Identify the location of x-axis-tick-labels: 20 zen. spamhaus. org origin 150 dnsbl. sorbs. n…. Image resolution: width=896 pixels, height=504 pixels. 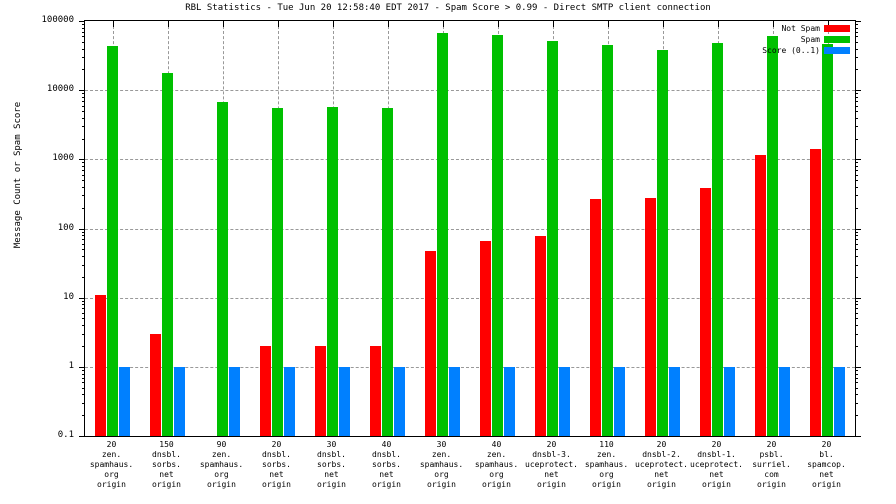
(470, 472).